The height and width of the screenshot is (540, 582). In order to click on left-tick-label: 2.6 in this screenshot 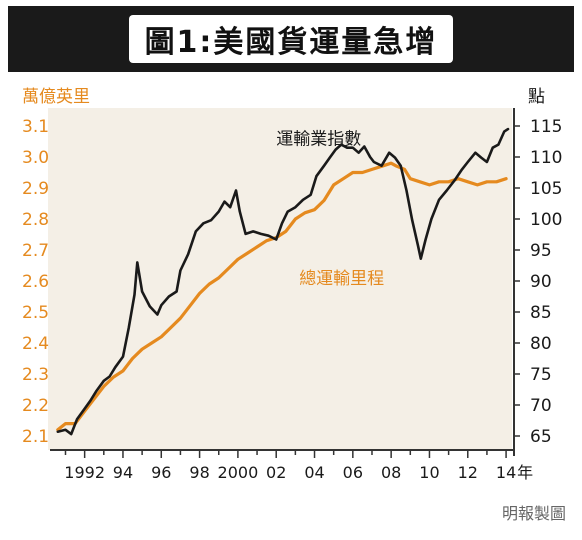, I will do `click(35, 282)`.